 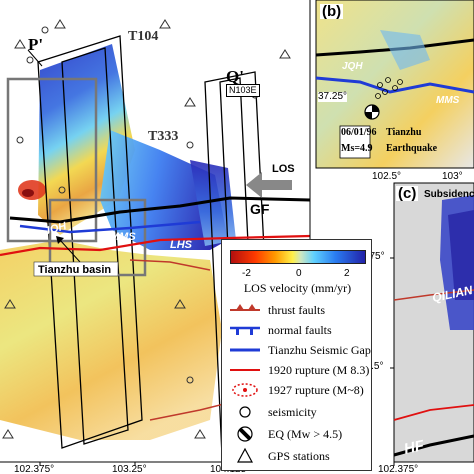 I want to click on colorbar-tick-2: 2, so click(x=347, y=273).